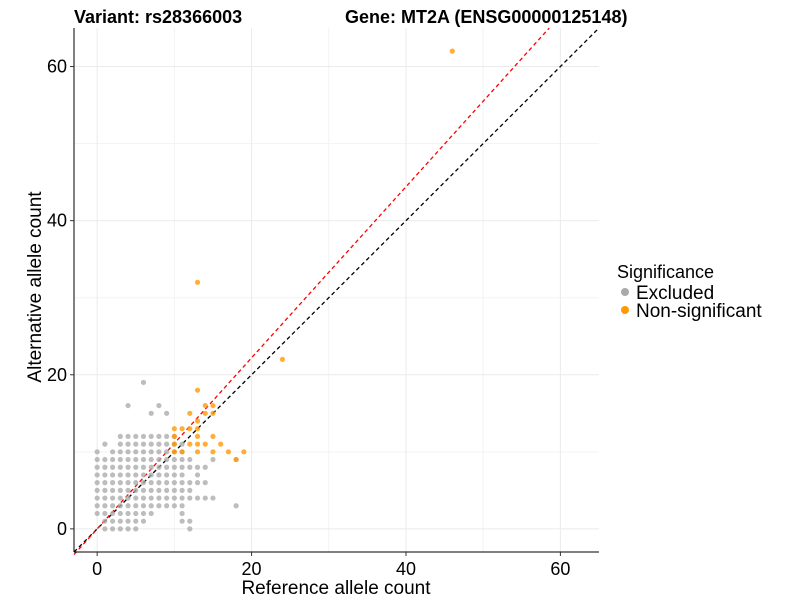  What do you see at coordinates (35, 287) in the screenshot?
I see `y-axis-title: Alternative allele count` at bounding box center [35, 287].